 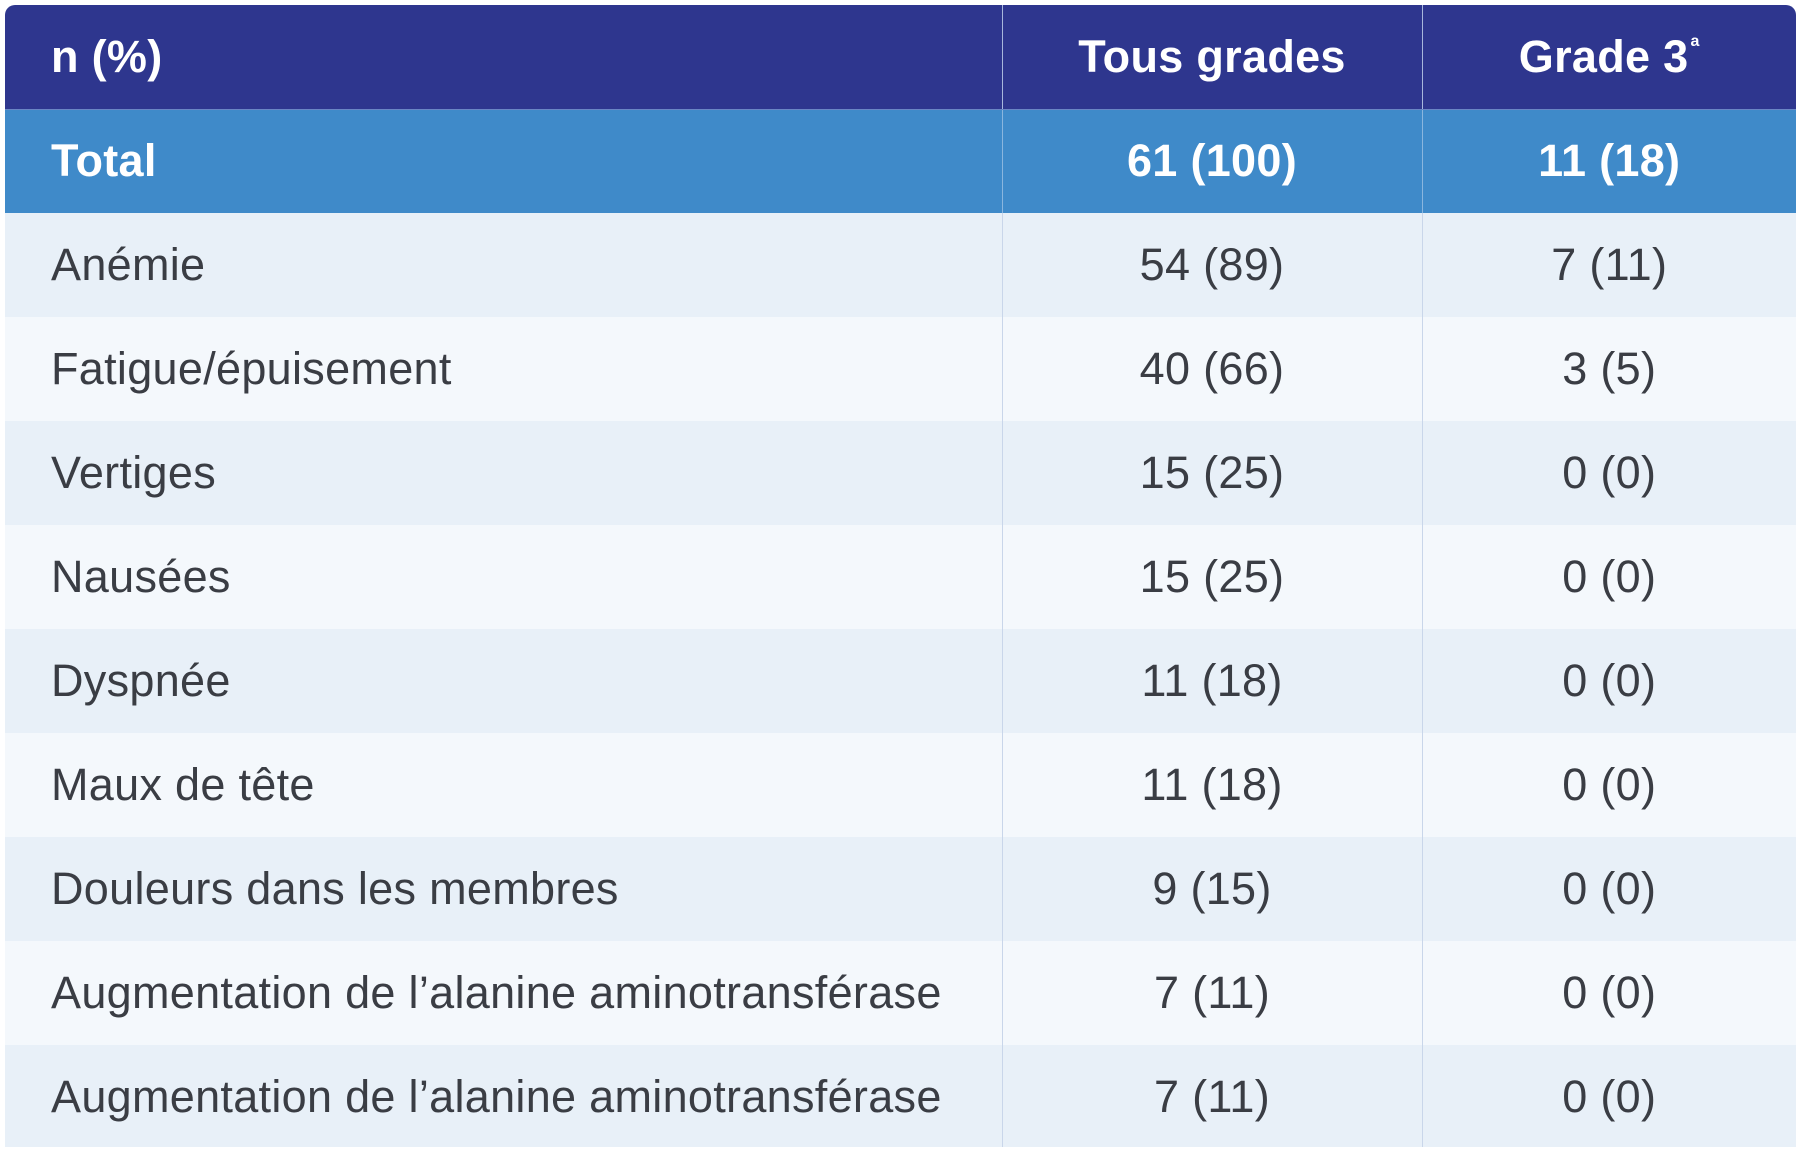 What do you see at coordinates (1608, 369) in the screenshot?
I see `row-grade-3: 3 (5)` at bounding box center [1608, 369].